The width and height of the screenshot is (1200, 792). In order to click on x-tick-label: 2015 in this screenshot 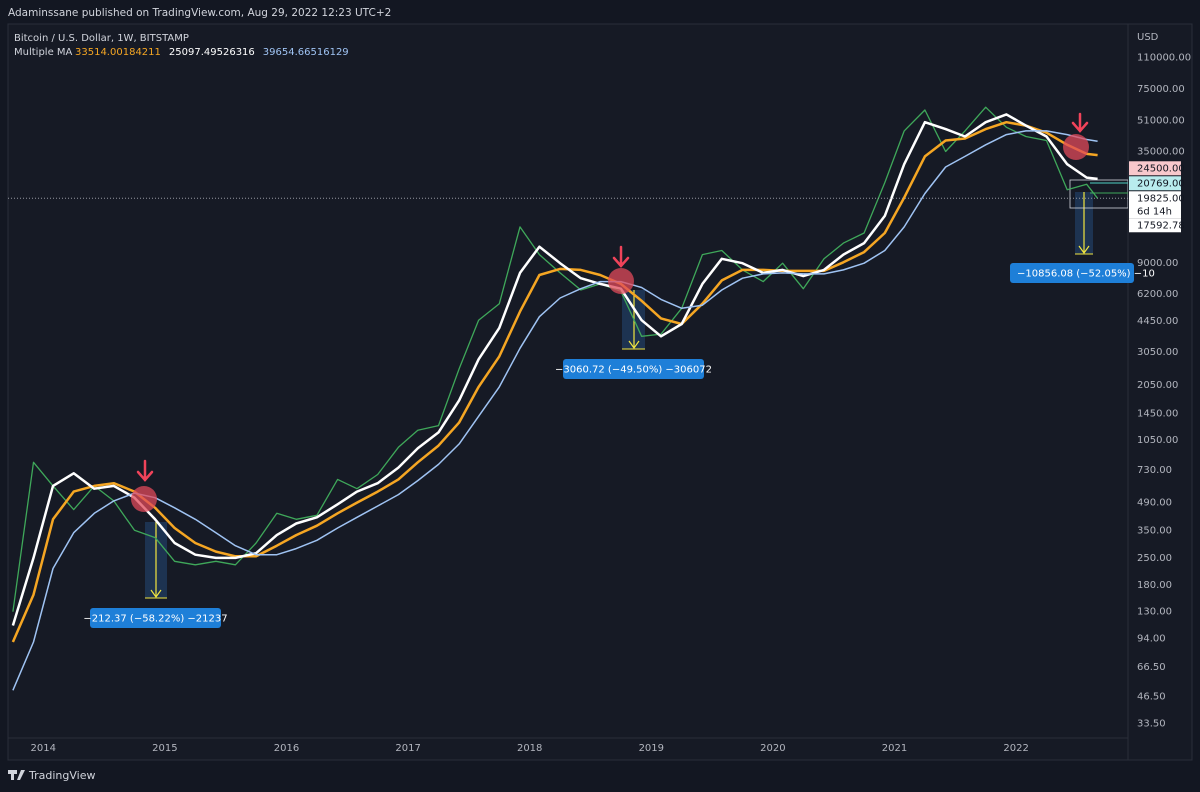, I will do `click(164, 748)`.